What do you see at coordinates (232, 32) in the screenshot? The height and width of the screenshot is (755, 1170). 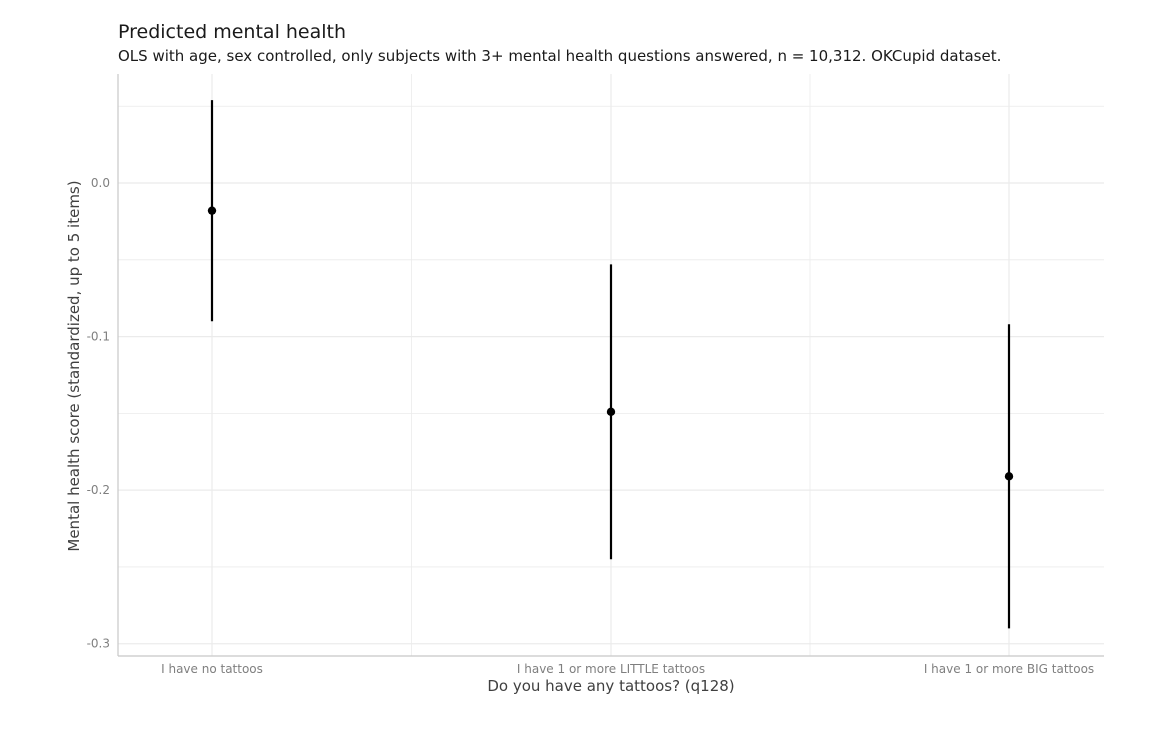 I see `chart-title: Predicted mental health` at bounding box center [232, 32].